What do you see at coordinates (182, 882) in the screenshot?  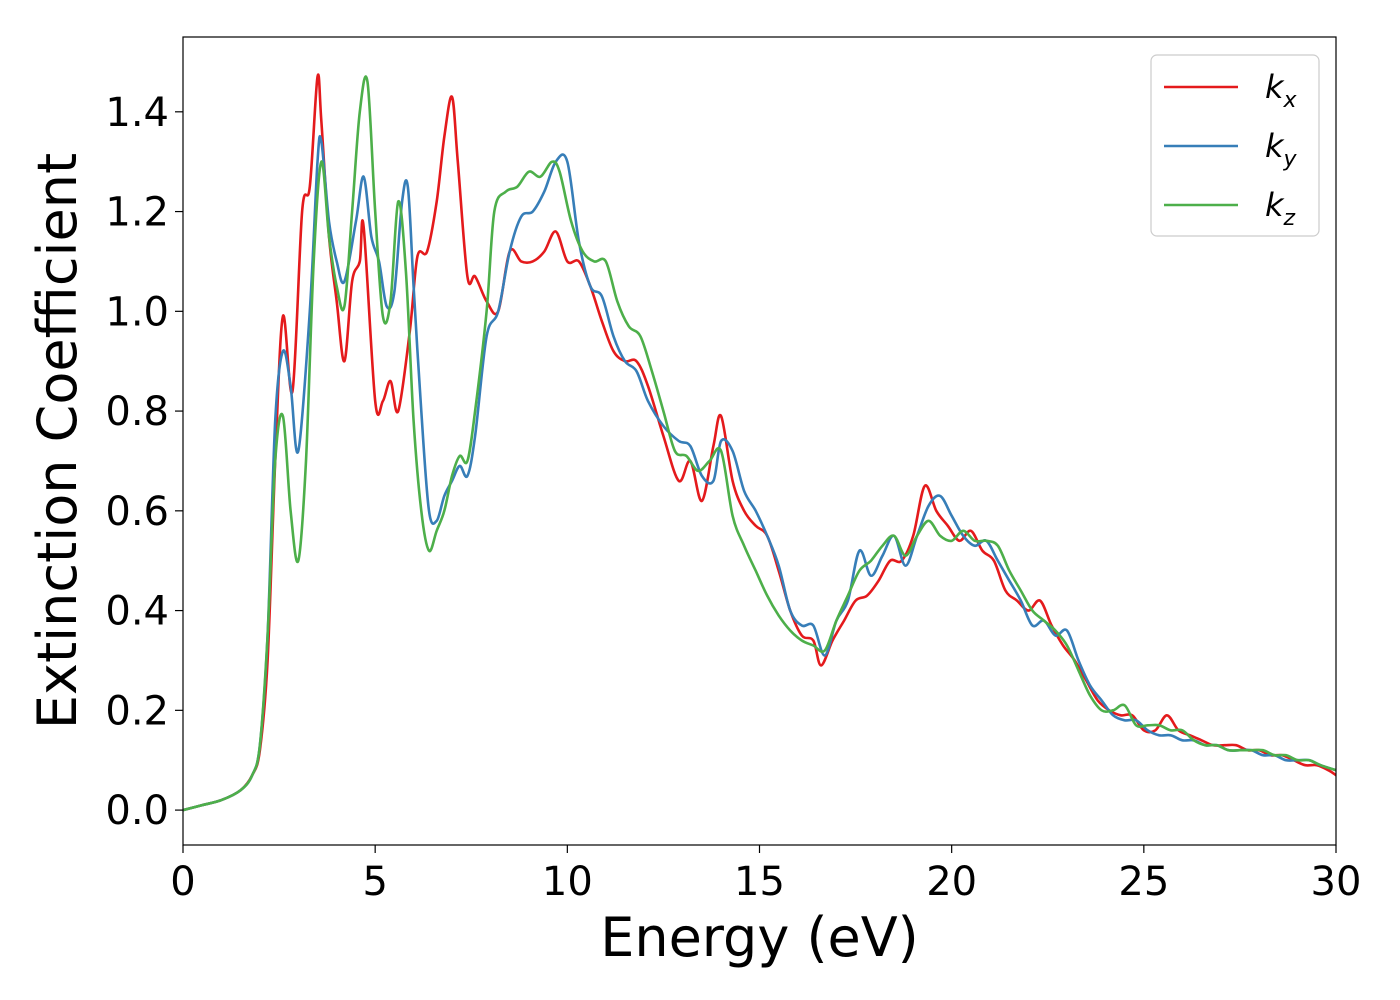 I see `x-tick-label: 0` at bounding box center [182, 882].